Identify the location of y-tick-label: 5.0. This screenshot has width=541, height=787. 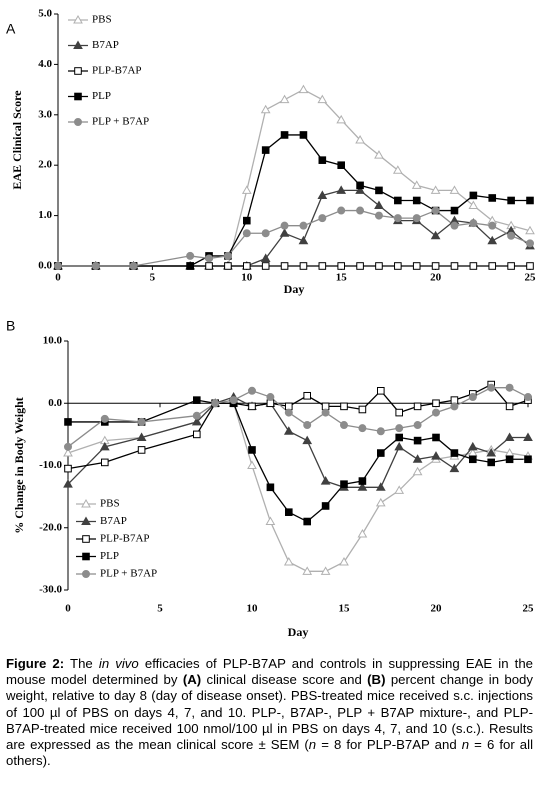
(45, 14).